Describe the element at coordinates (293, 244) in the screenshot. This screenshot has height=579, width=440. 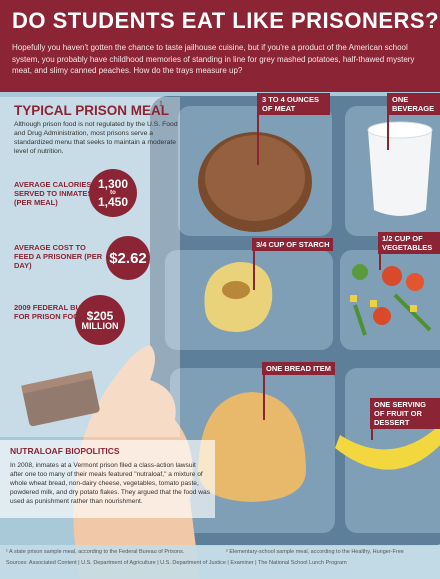
I see `tray-label: 3/4 CUP OF STARCH` at that location.